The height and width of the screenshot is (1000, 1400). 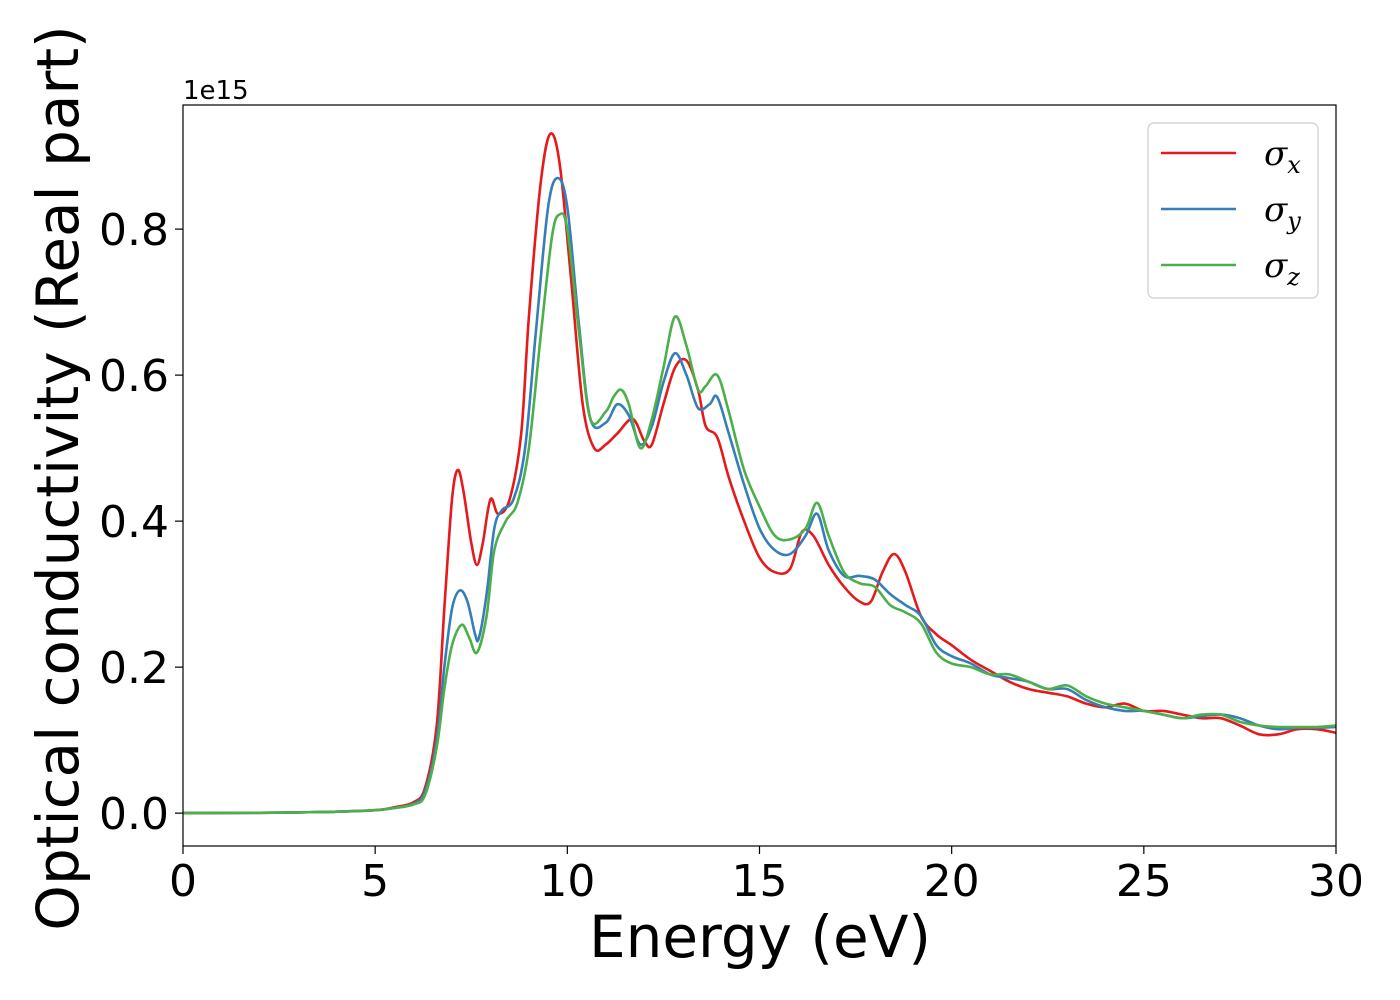 What do you see at coordinates (1144, 881) in the screenshot?
I see `x-tick-label: 25` at bounding box center [1144, 881].